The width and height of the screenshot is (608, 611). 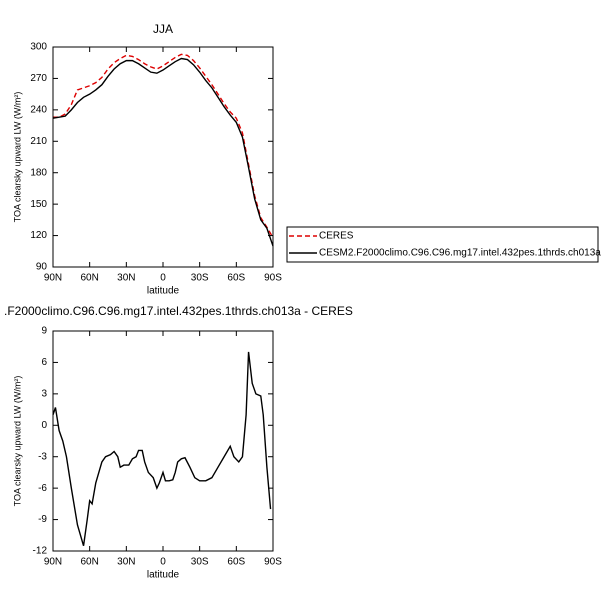 I want to click on y-tick-label: 9, so click(x=44, y=331).